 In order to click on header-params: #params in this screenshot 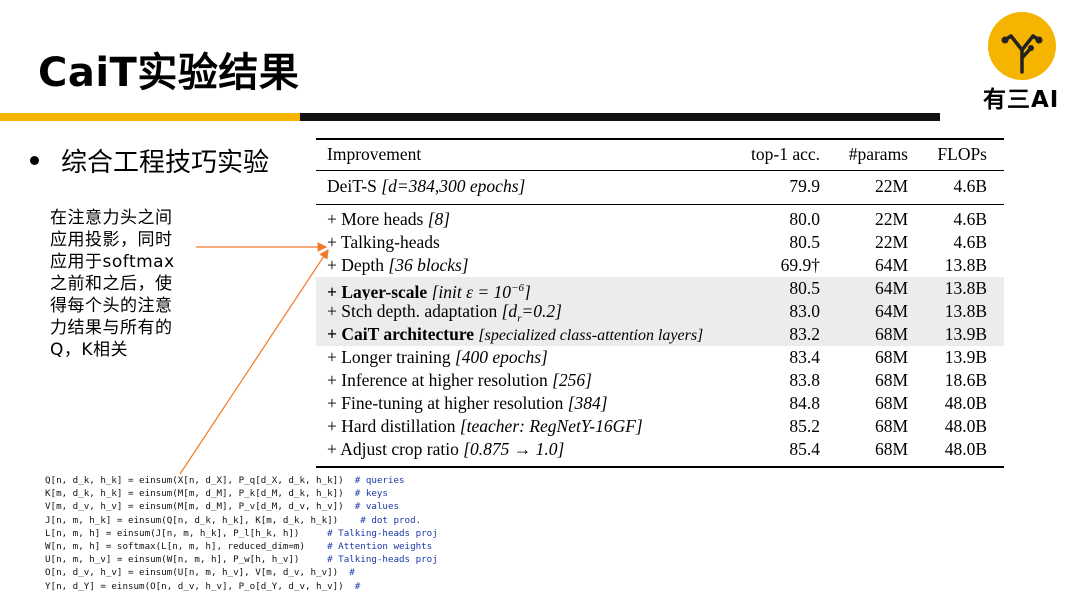, I will do `click(878, 154)`.